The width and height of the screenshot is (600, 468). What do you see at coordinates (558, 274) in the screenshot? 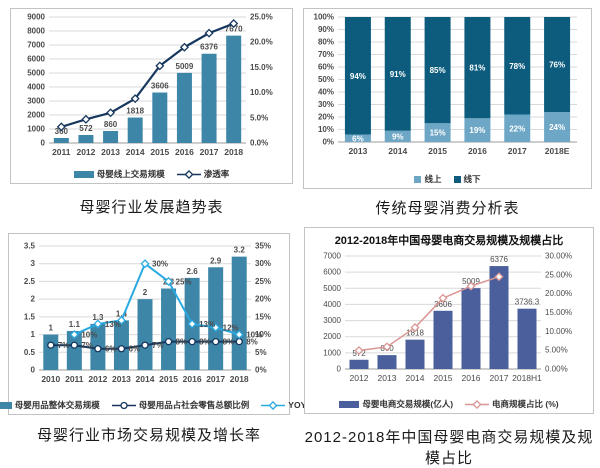
I see `svg-text: 25.00%` at bounding box center [558, 274].